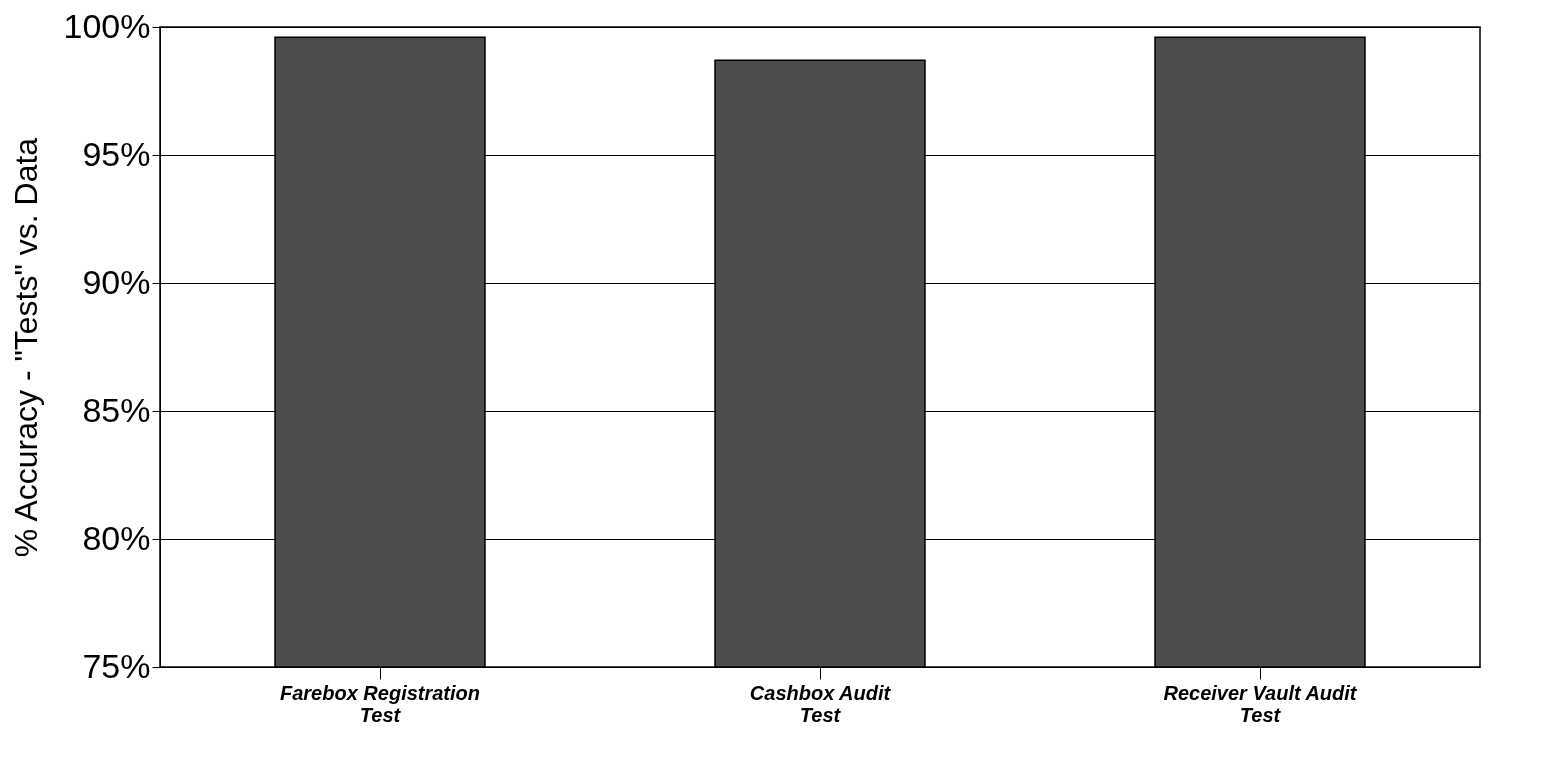 The height and width of the screenshot is (757, 1547). I want to click on x-tick-label: Cashbox Audit Test, so click(820, 703).